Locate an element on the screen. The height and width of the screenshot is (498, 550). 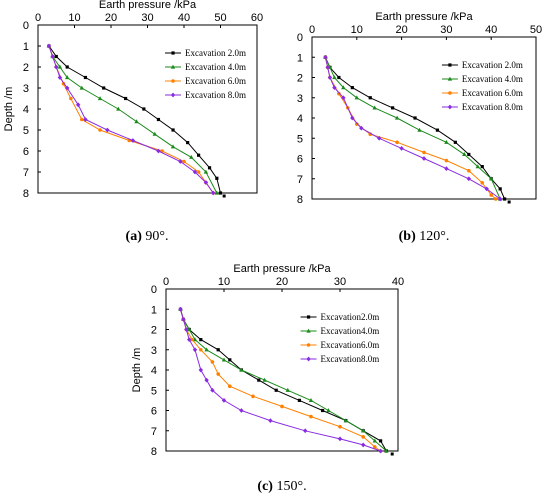
legend-label: Excavation4.0m is located at coordinates (350, 331).